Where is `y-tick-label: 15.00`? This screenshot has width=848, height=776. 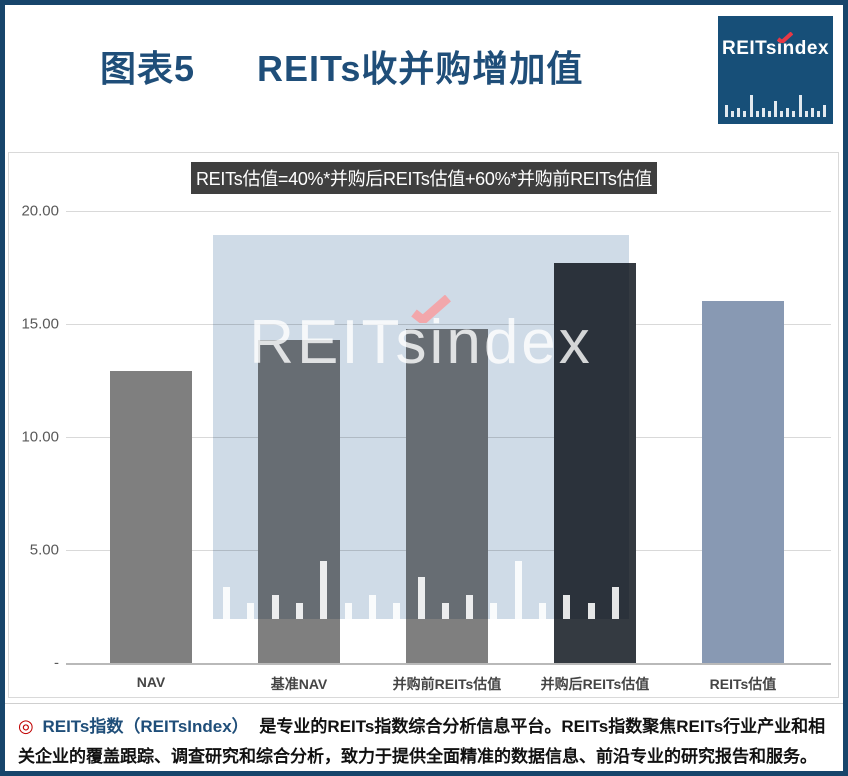
y-tick-label: 15.00 is located at coordinates (40, 324).